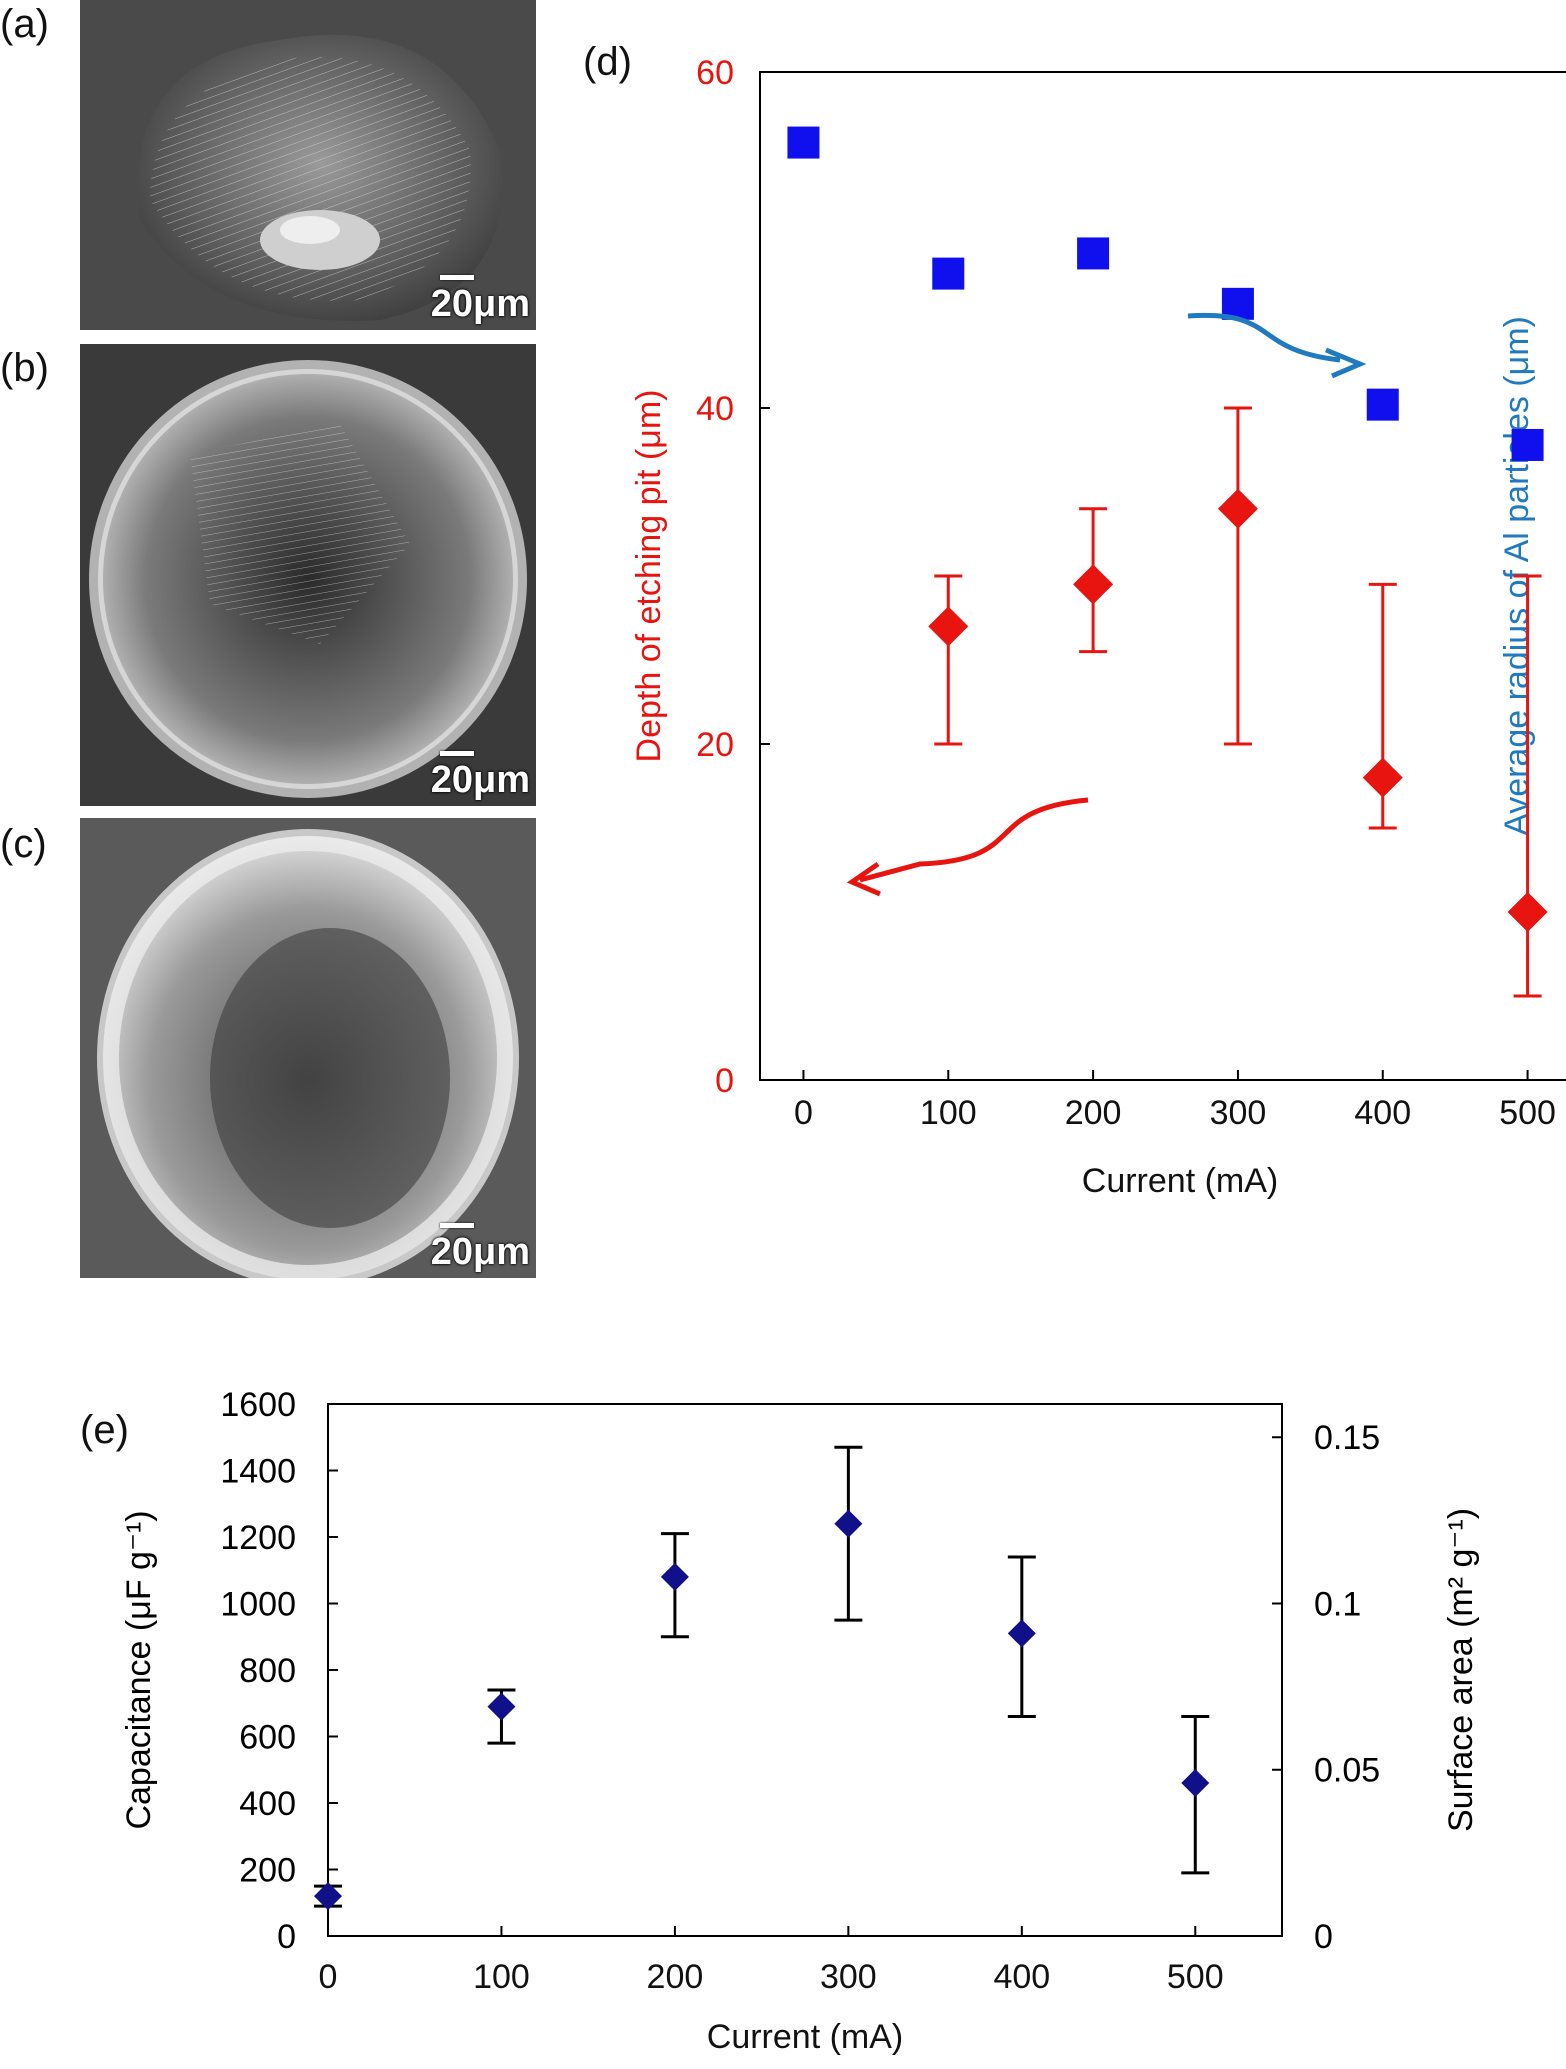  I want to click on right-tick-label: 0.05, so click(1347, 1771).